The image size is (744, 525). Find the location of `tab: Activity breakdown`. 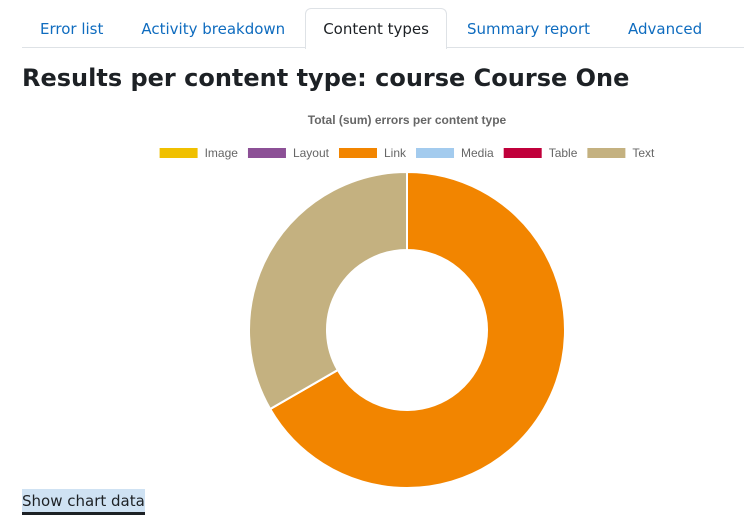

tab: Activity breakdown is located at coordinates (213, 29).